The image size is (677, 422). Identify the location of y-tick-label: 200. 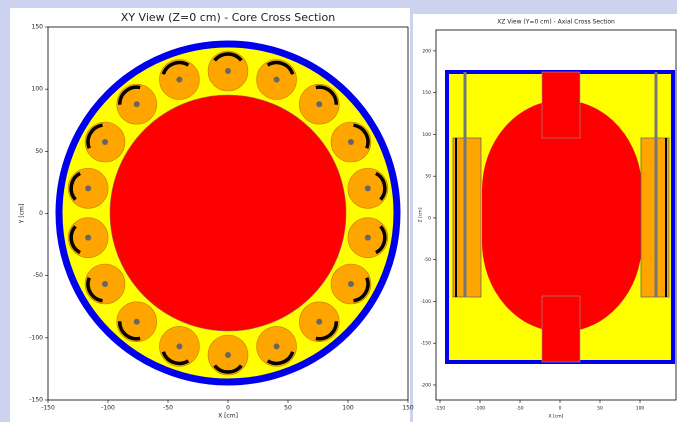
(426, 51).